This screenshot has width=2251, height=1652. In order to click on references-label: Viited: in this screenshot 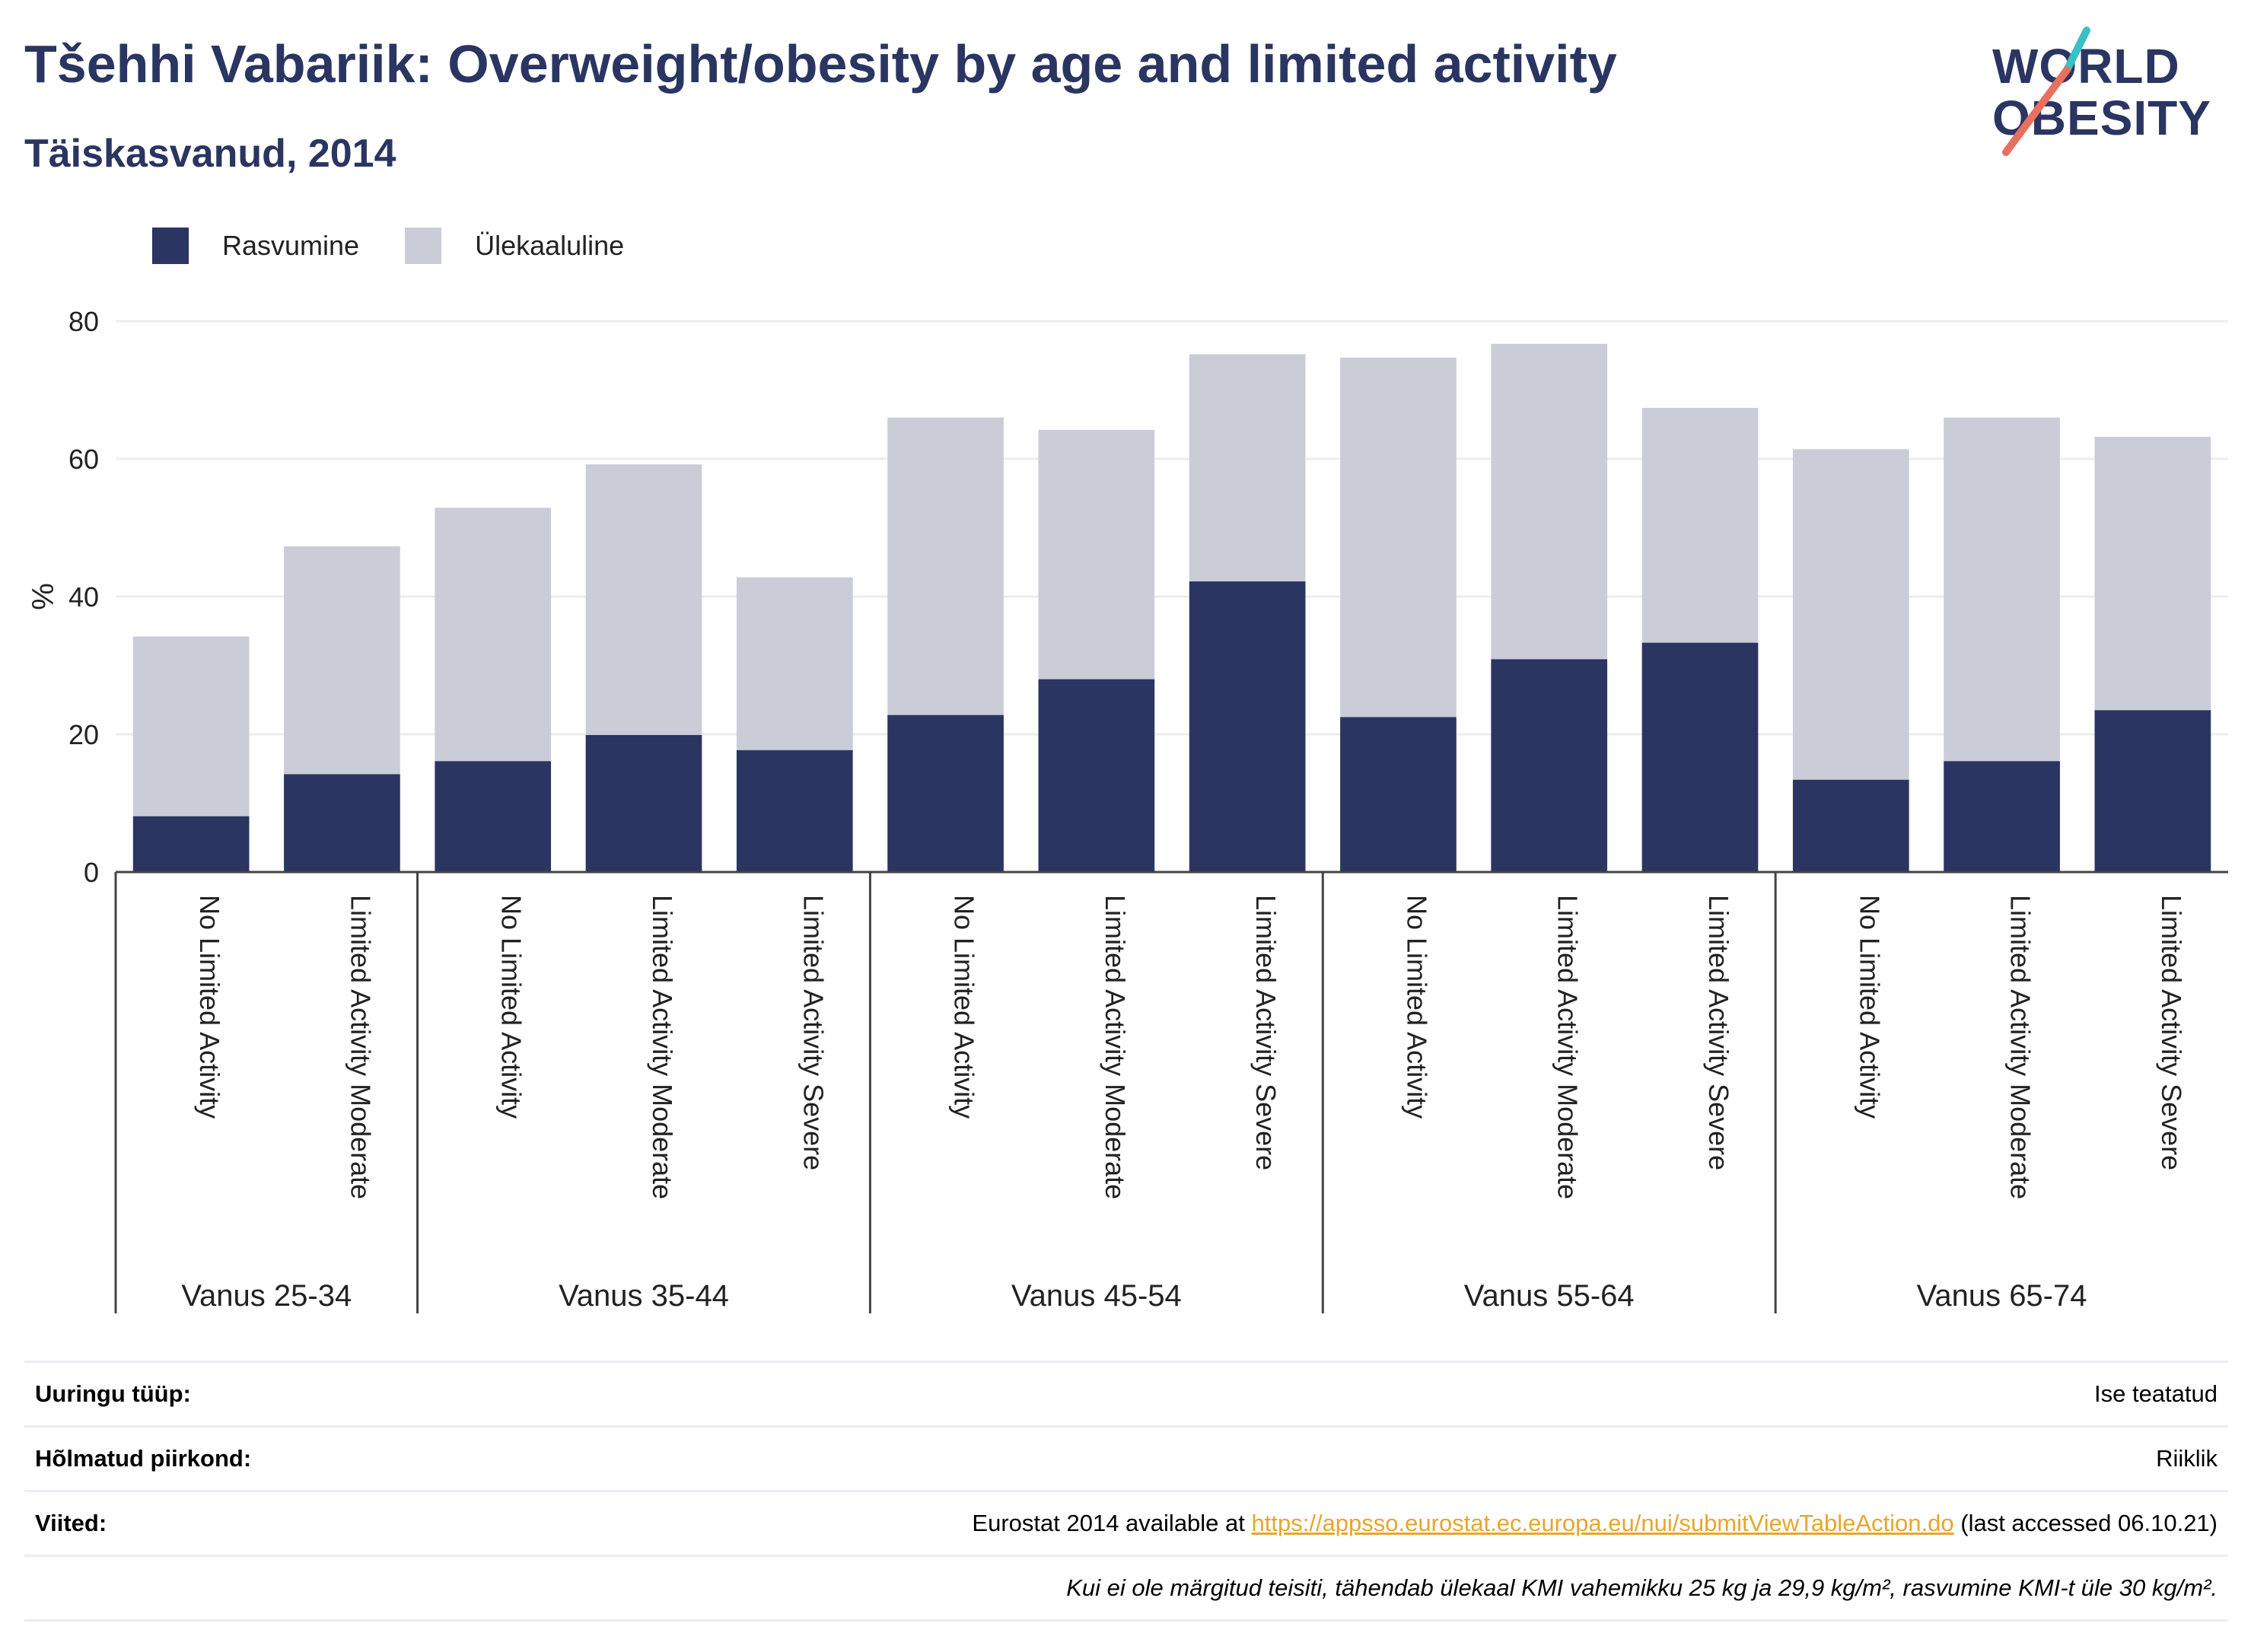, I will do `click(71, 1523)`.